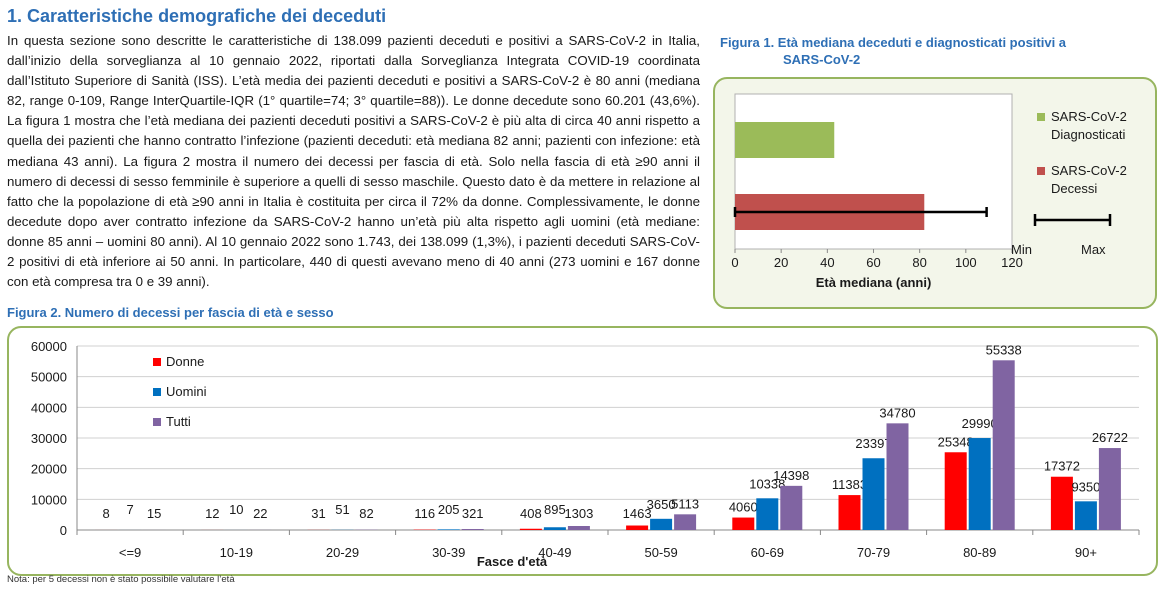 This screenshot has width=1164, height=591. I want to click on figure2-data-label: 14398, so click(791, 475).